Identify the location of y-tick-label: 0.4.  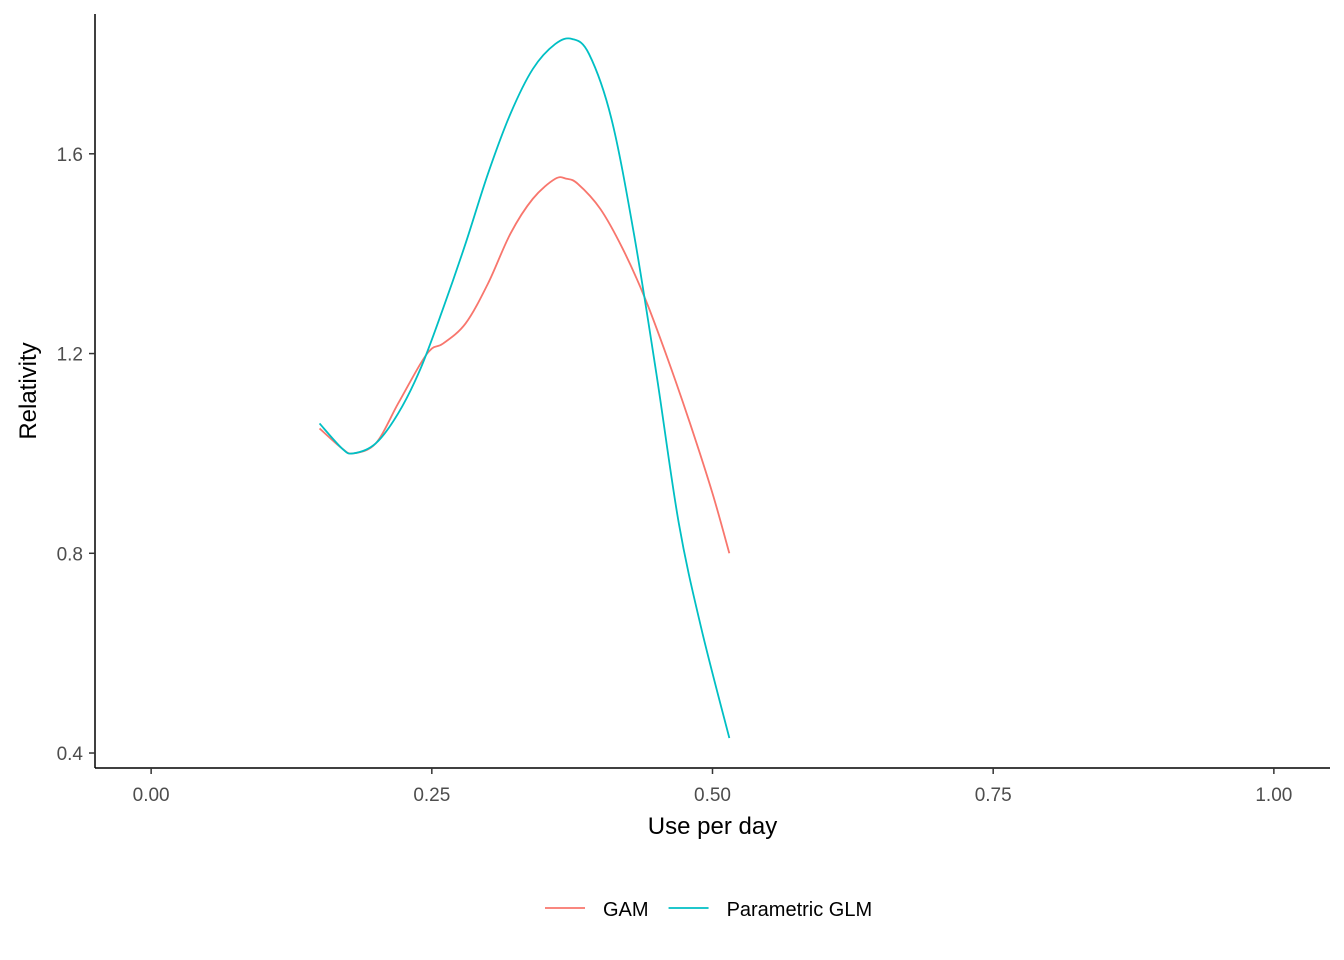
(70, 754).